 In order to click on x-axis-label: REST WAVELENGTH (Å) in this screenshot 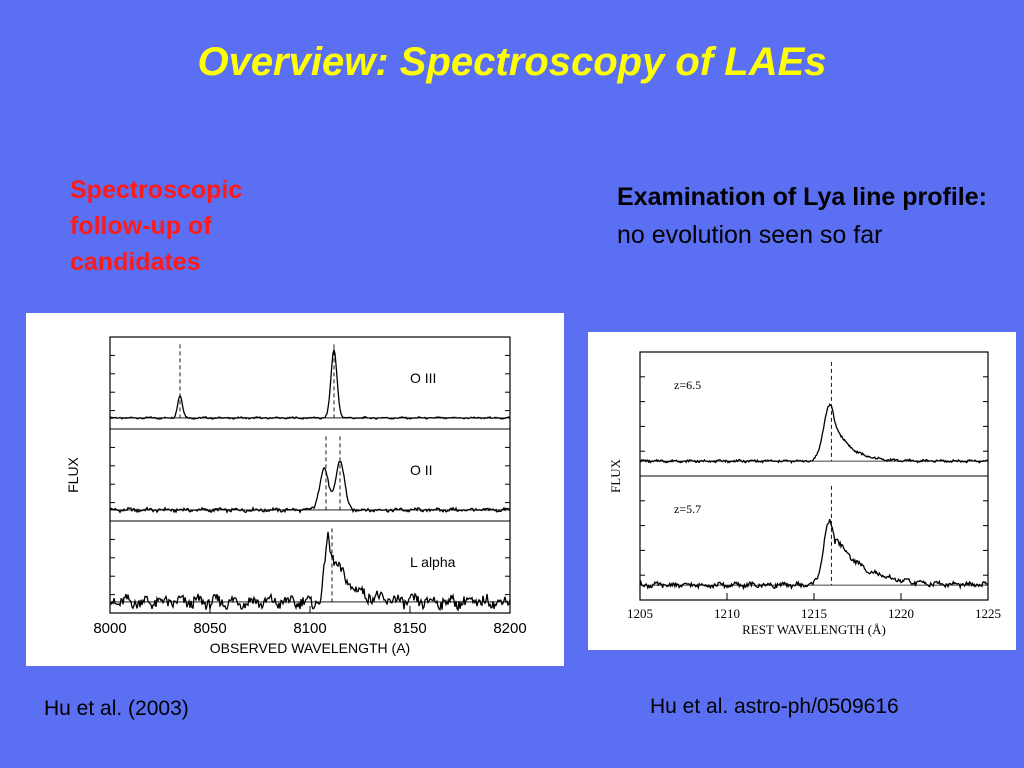, I will do `click(814, 629)`.